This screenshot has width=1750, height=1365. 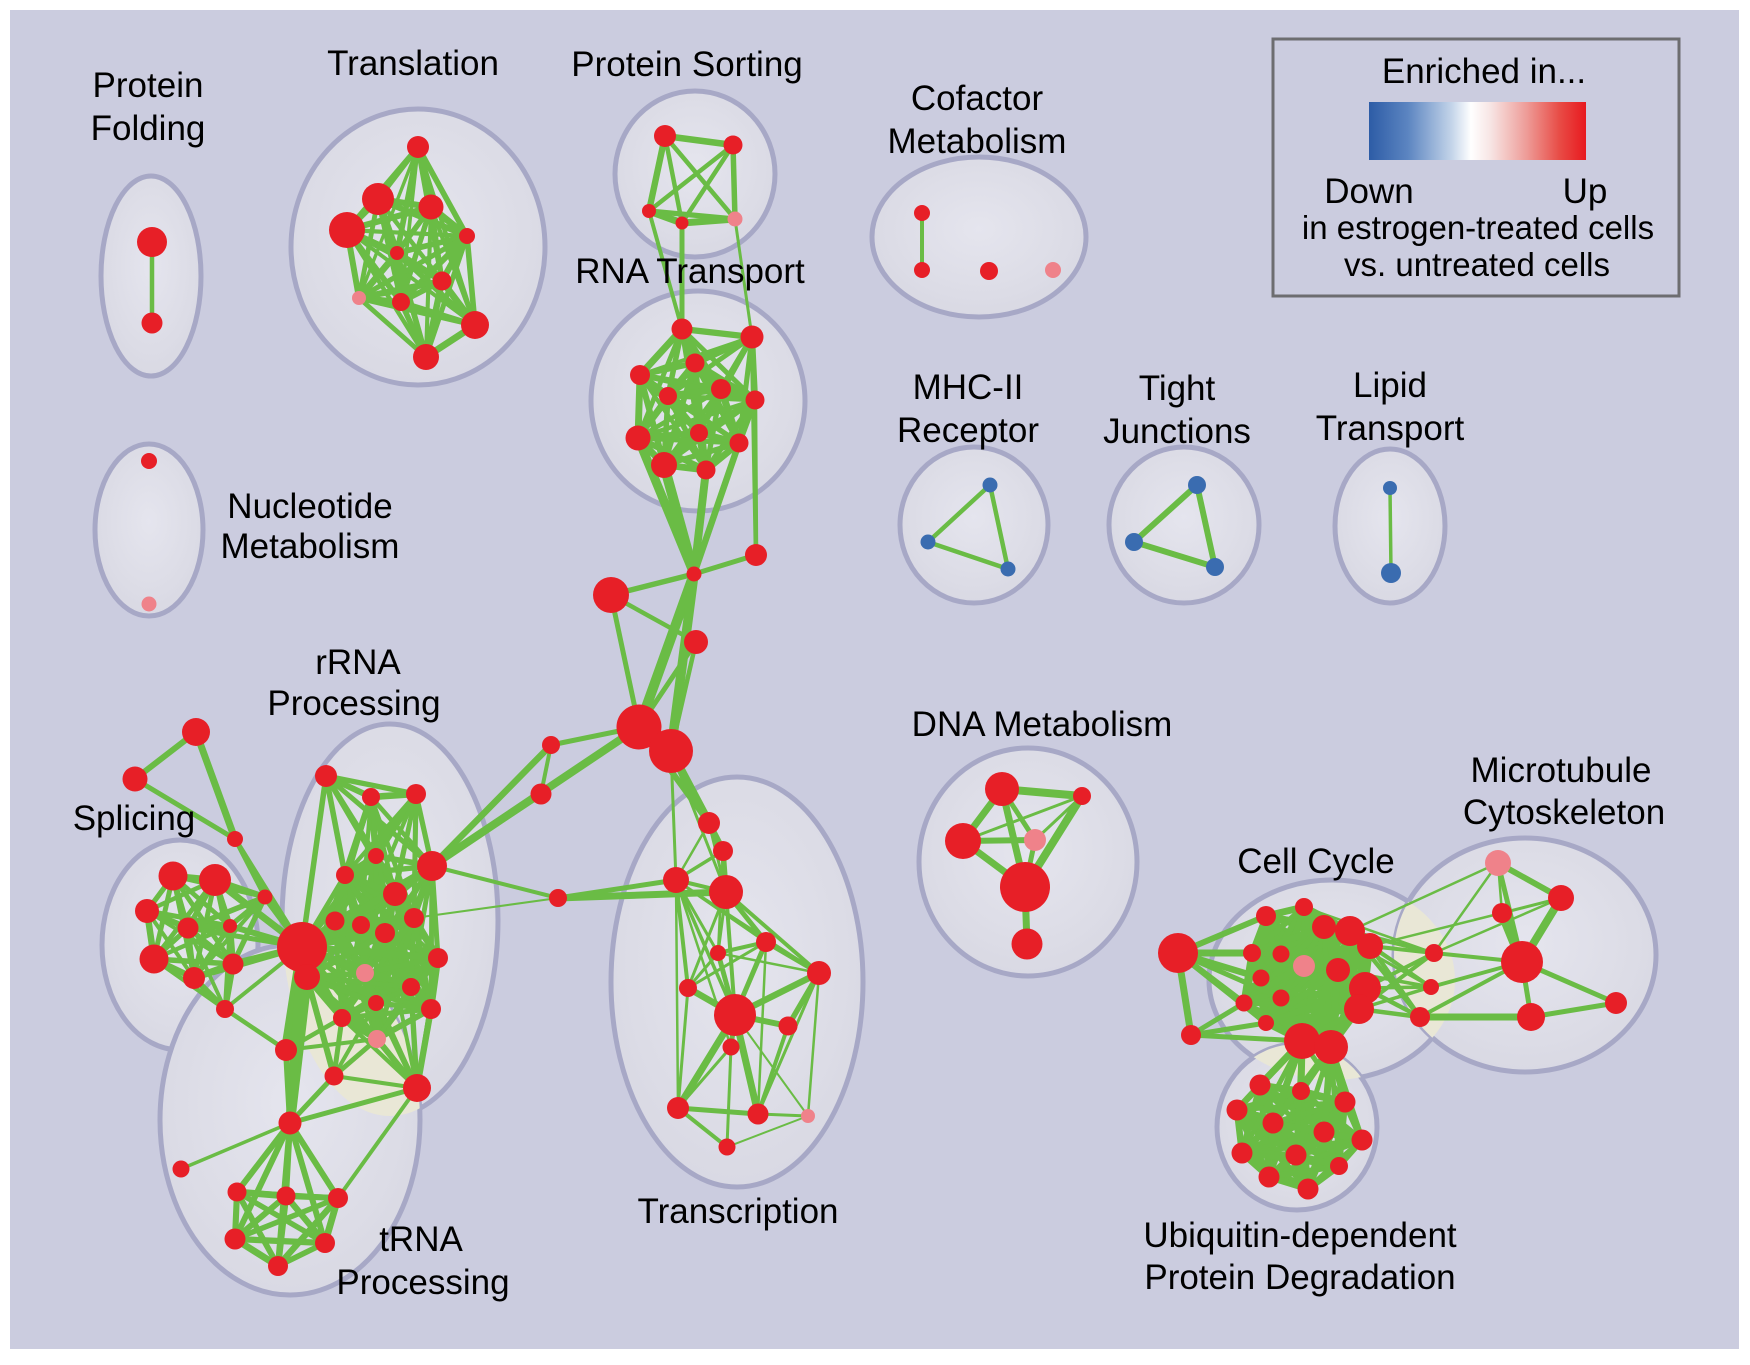 I want to click on svg-text: vs. untreated cells, so click(x=1477, y=264).